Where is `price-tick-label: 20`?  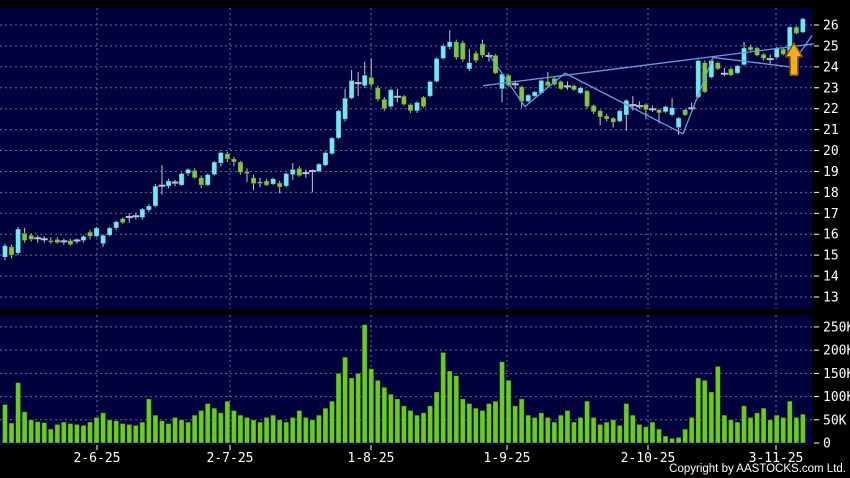 price-tick-label: 20 is located at coordinates (831, 151).